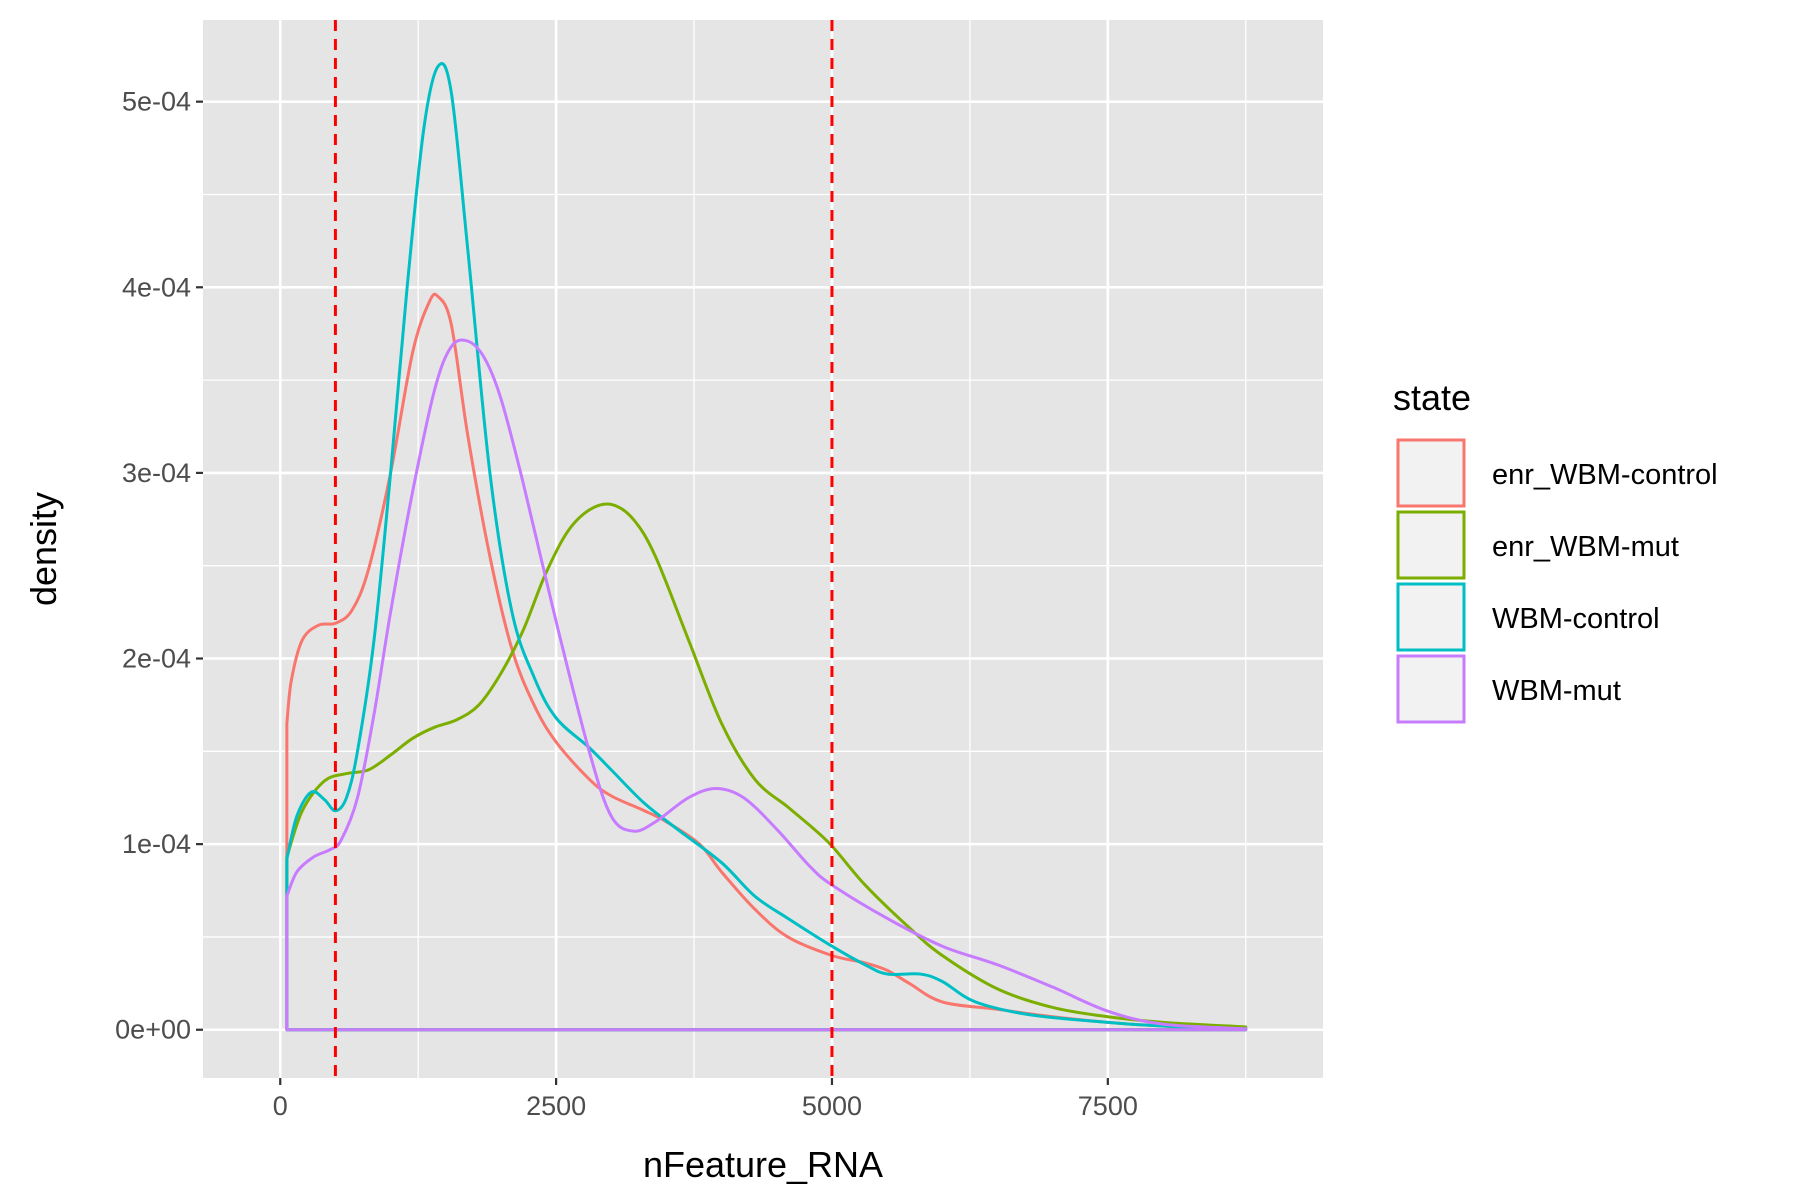  Describe the element at coordinates (1432, 397) in the screenshot. I see `legend-title: state` at that location.